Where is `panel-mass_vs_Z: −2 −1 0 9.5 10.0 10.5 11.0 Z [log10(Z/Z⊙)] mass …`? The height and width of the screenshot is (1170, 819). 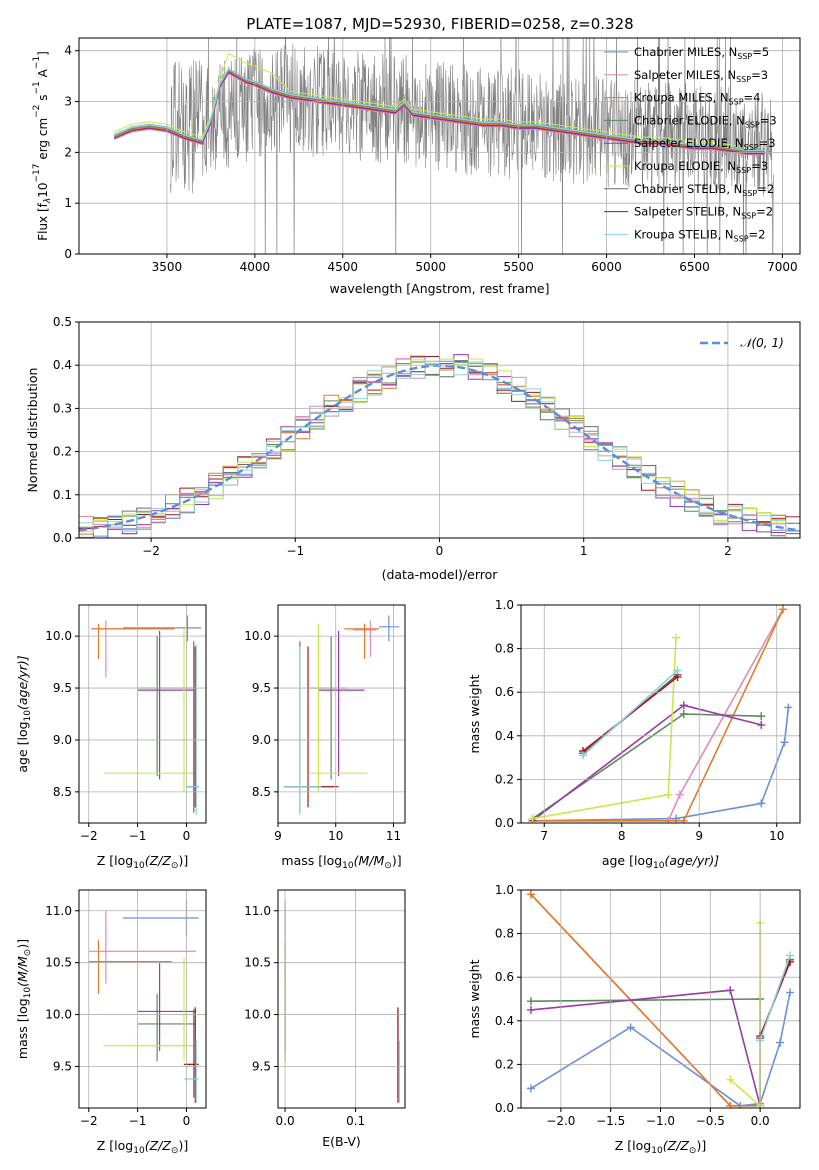 panel-mass_vs_Z: −2 −1 0 9.5 10.0 10.5 11.0 Z [log10(Z/Z⊙)] mass … is located at coordinates (111, 1022).